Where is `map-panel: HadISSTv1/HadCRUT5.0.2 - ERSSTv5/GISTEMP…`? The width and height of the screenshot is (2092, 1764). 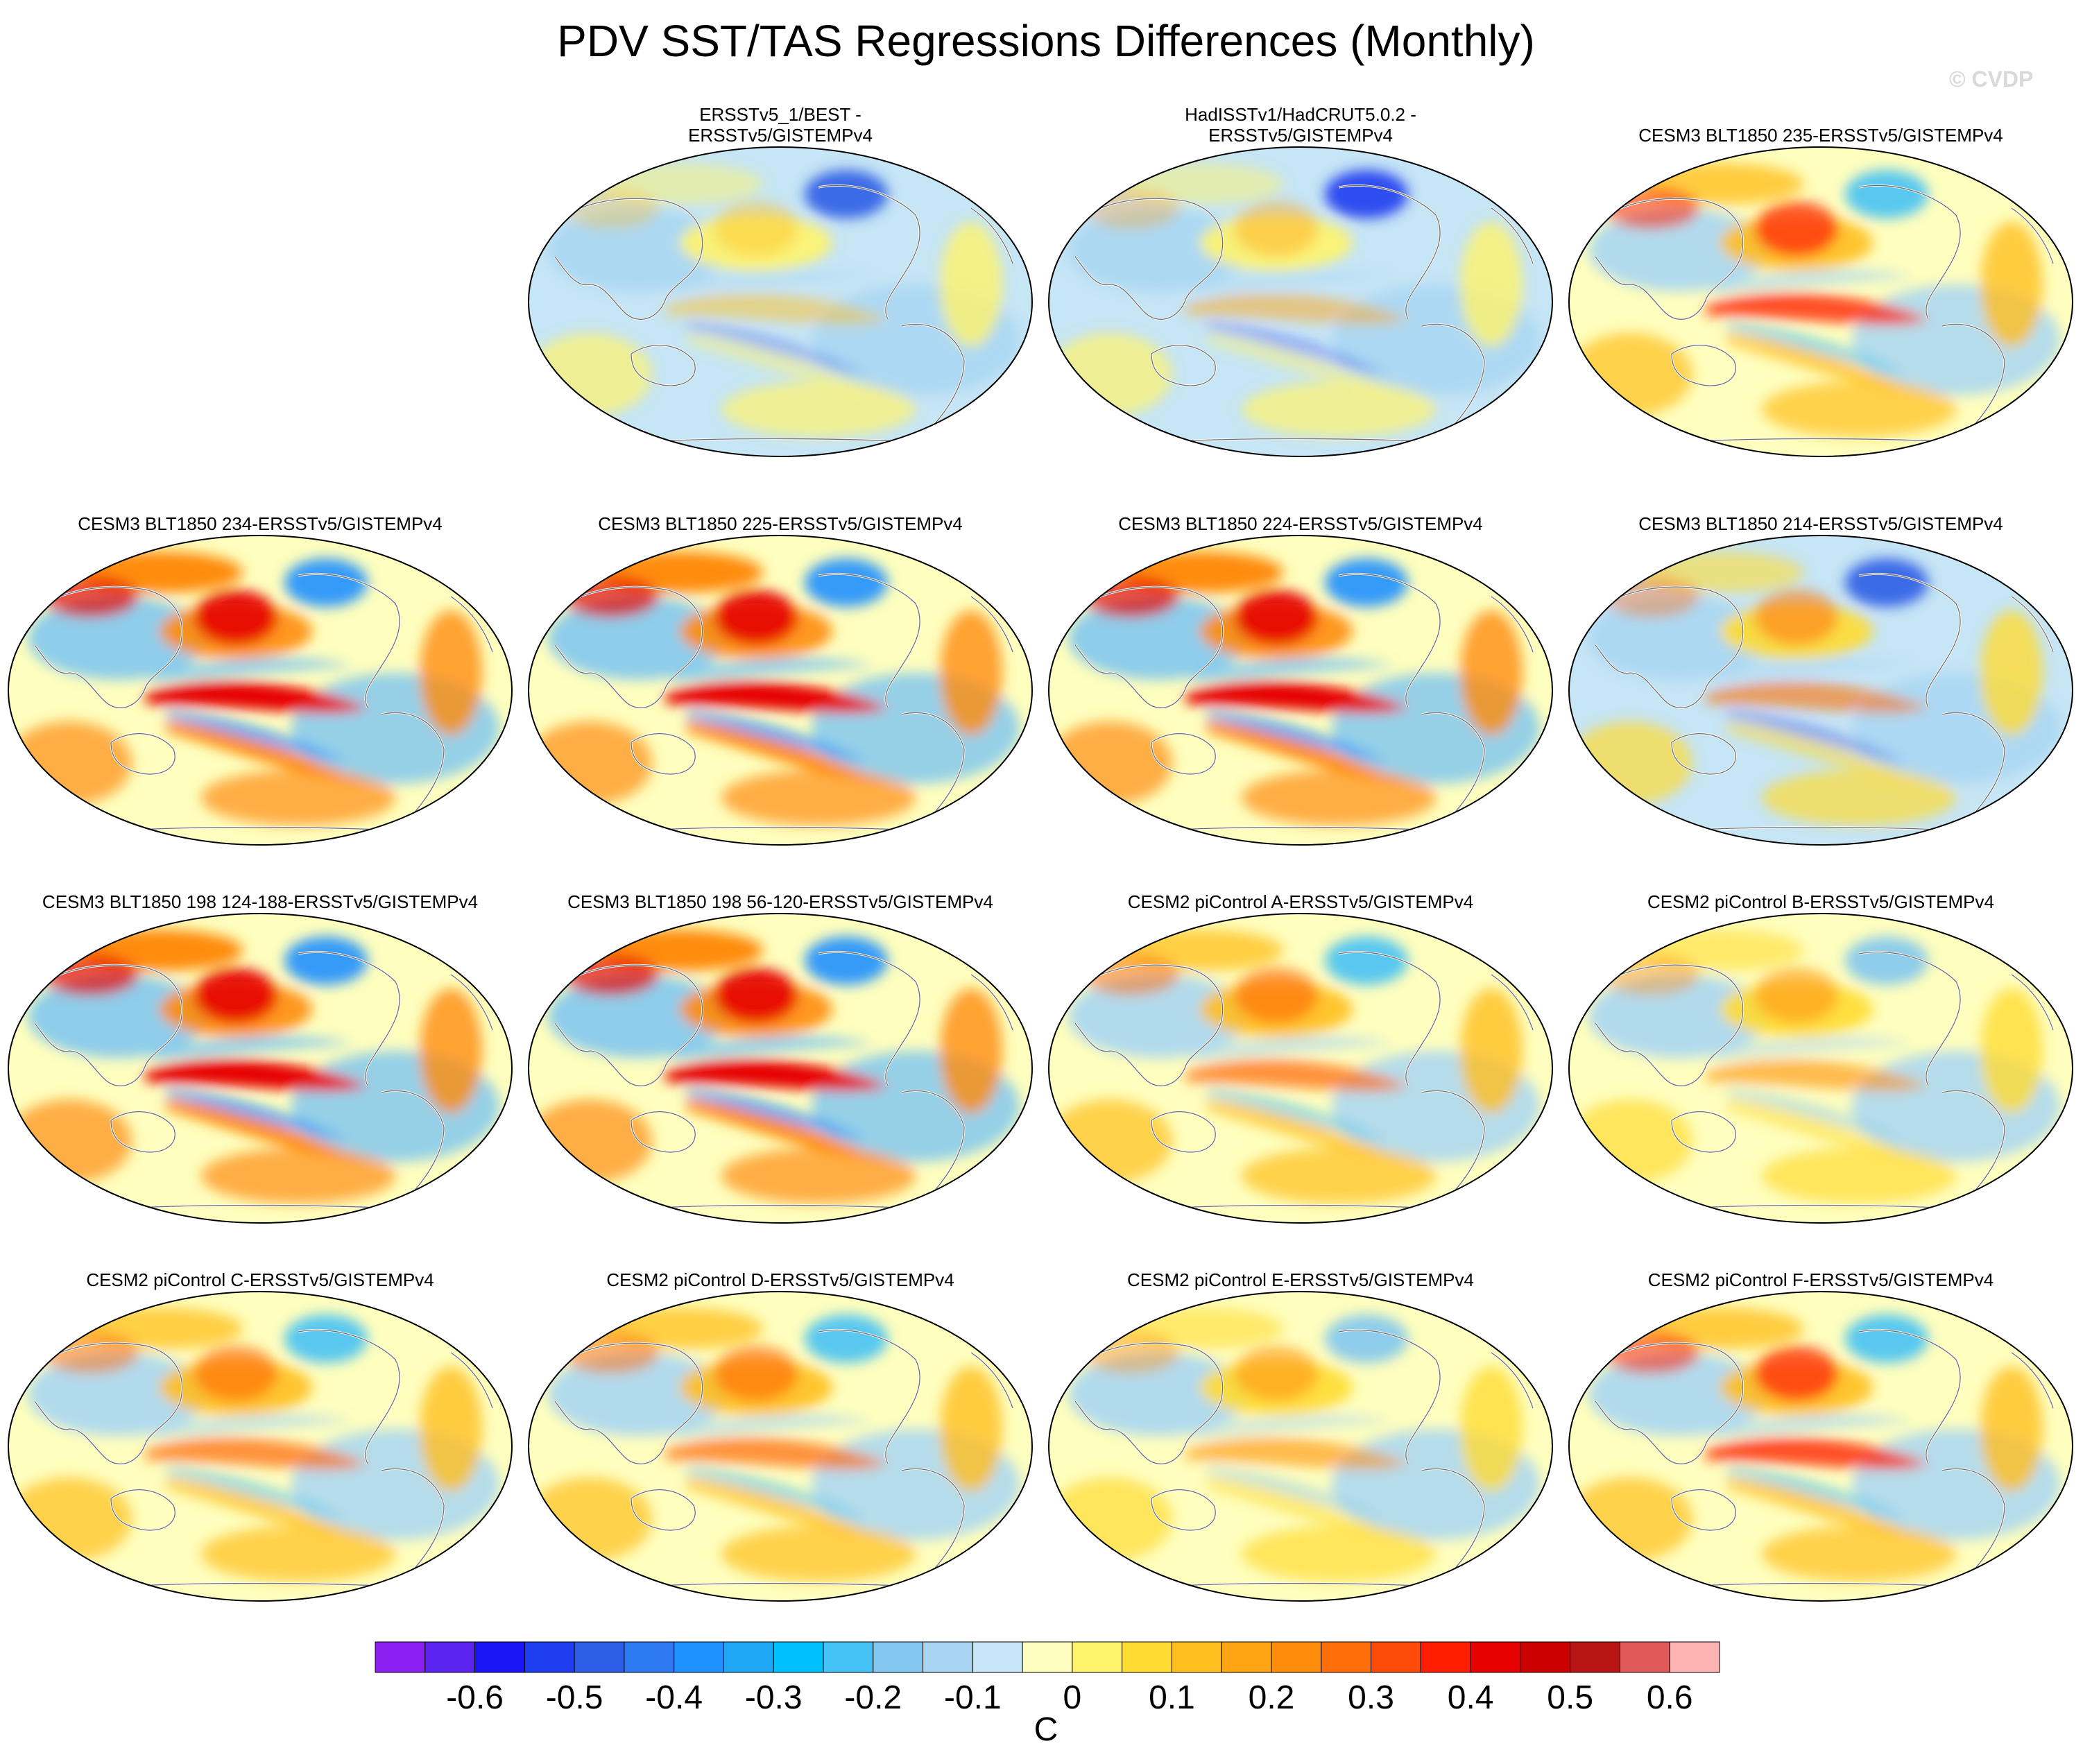
map-panel: HadISSTv1/HadCRUT5.0.2 - ERSSTv5/GISTEMP… is located at coordinates (1300, 277).